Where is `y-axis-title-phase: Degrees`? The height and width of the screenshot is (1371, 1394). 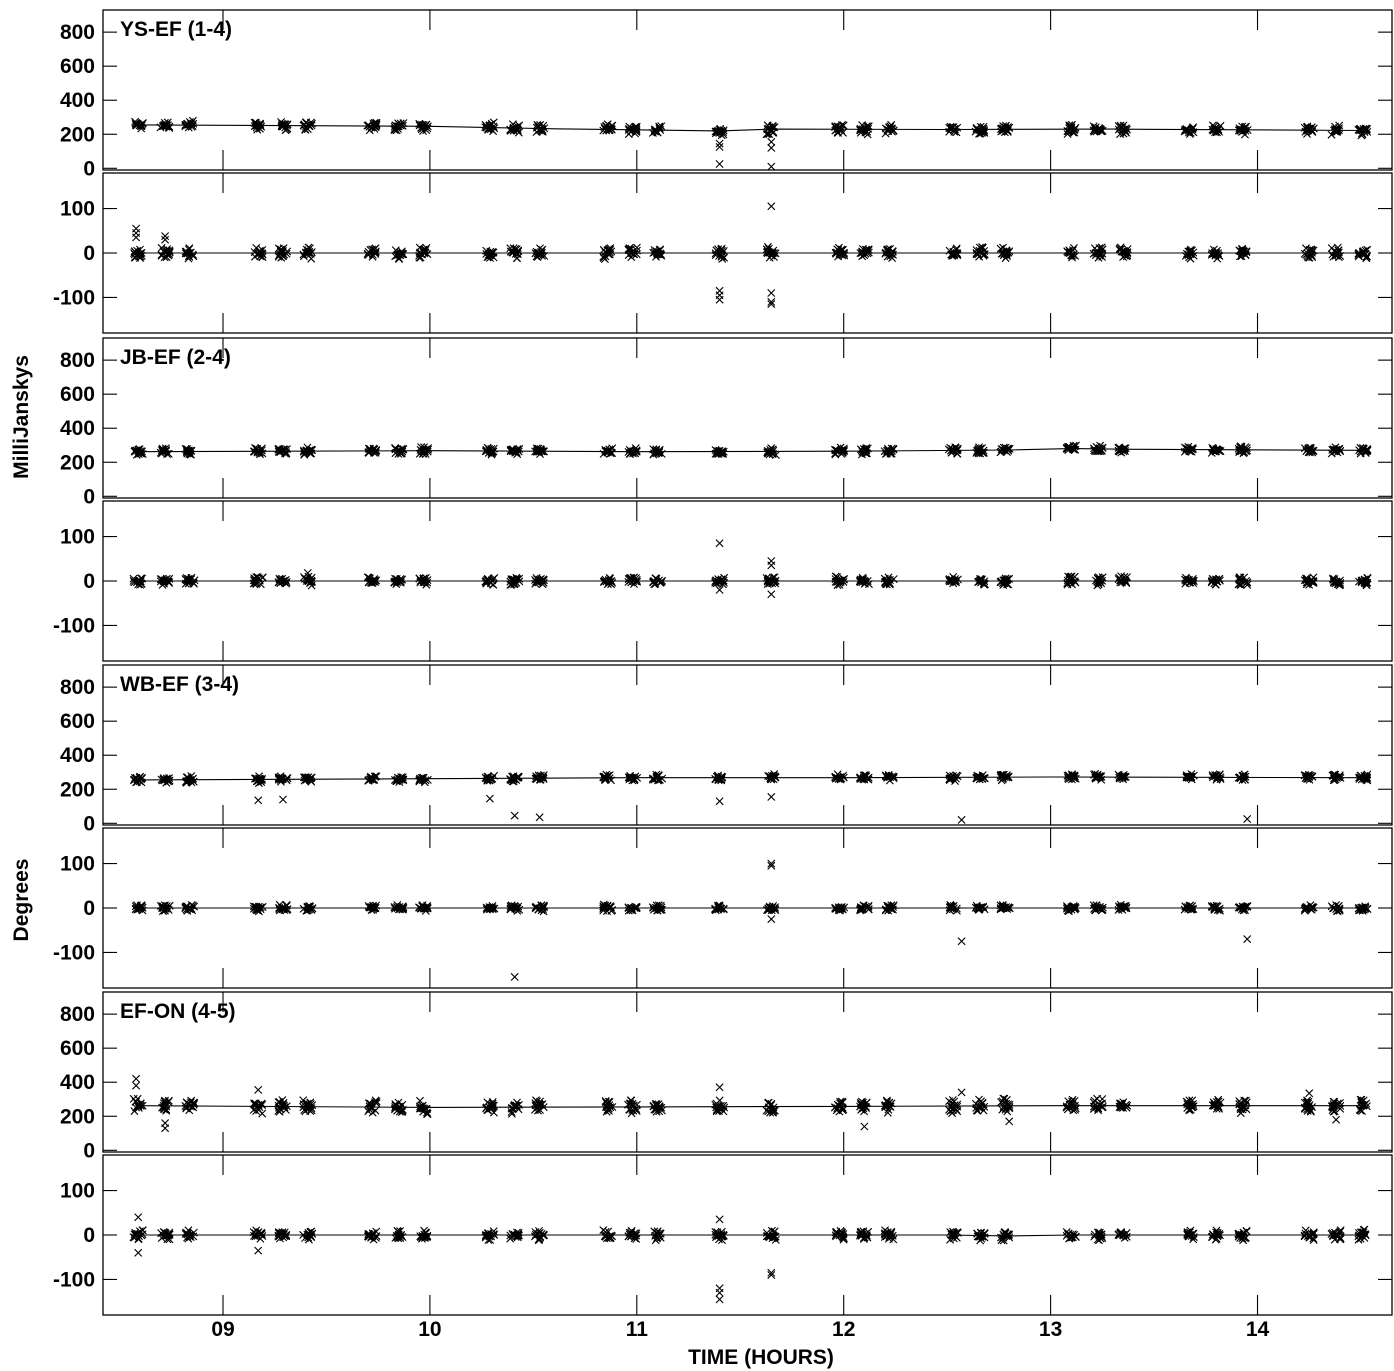 y-axis-title-phase: Degrees is located at coordinates (21, 900).